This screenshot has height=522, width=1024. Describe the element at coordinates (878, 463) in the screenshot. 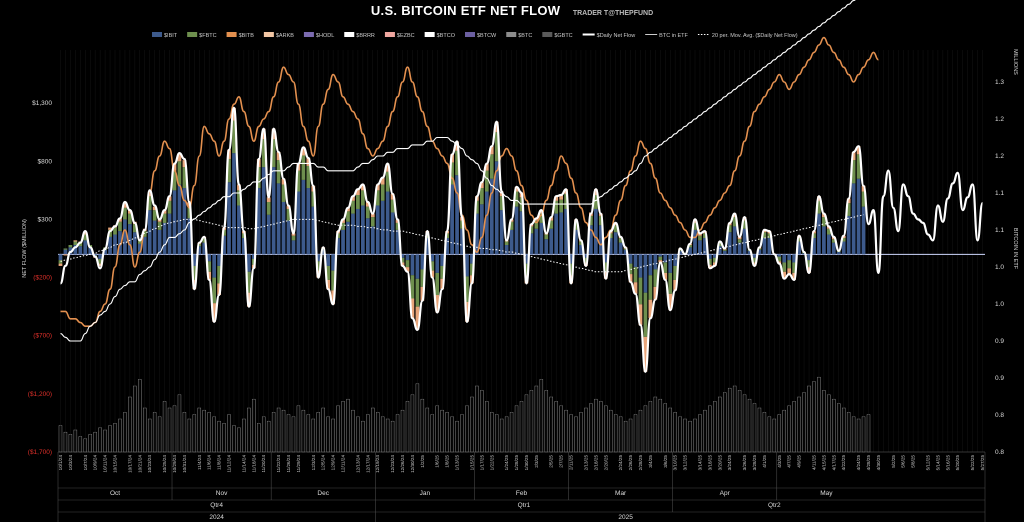

I see `x-tick-label: 4/30/25` at that location.